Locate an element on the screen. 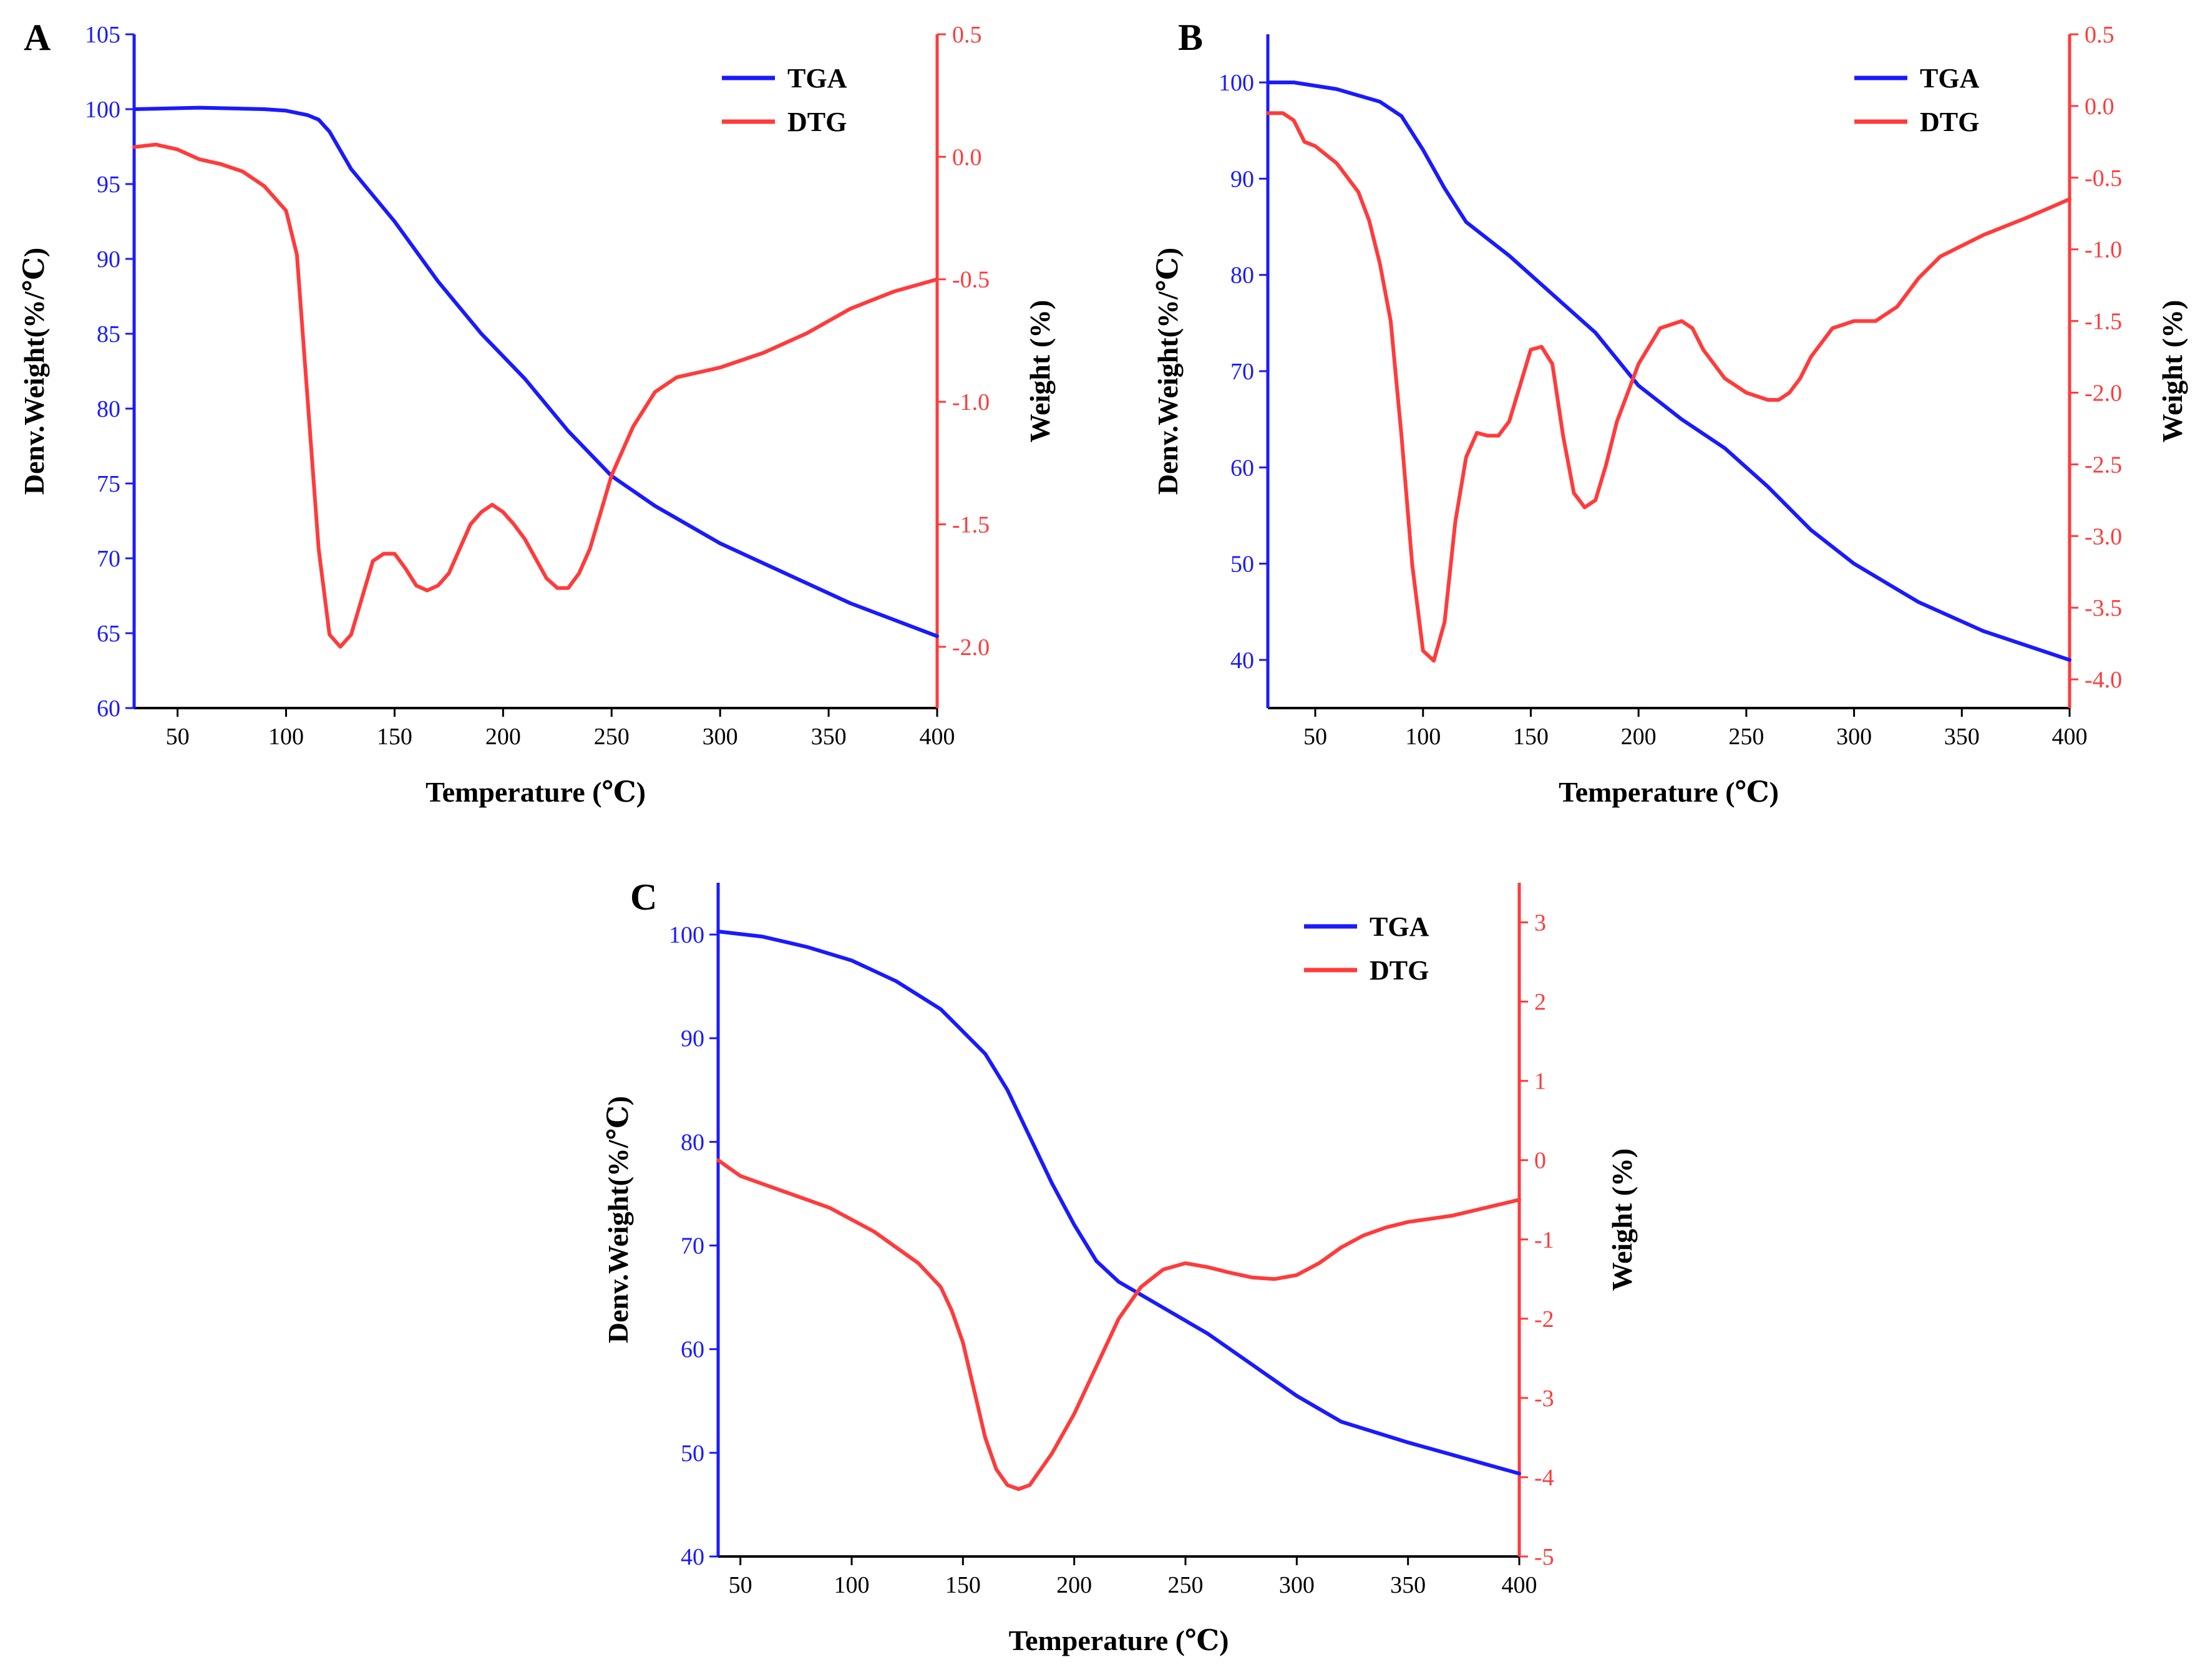  right-tick-label: -1 is located at coordinates (1544, 1240).